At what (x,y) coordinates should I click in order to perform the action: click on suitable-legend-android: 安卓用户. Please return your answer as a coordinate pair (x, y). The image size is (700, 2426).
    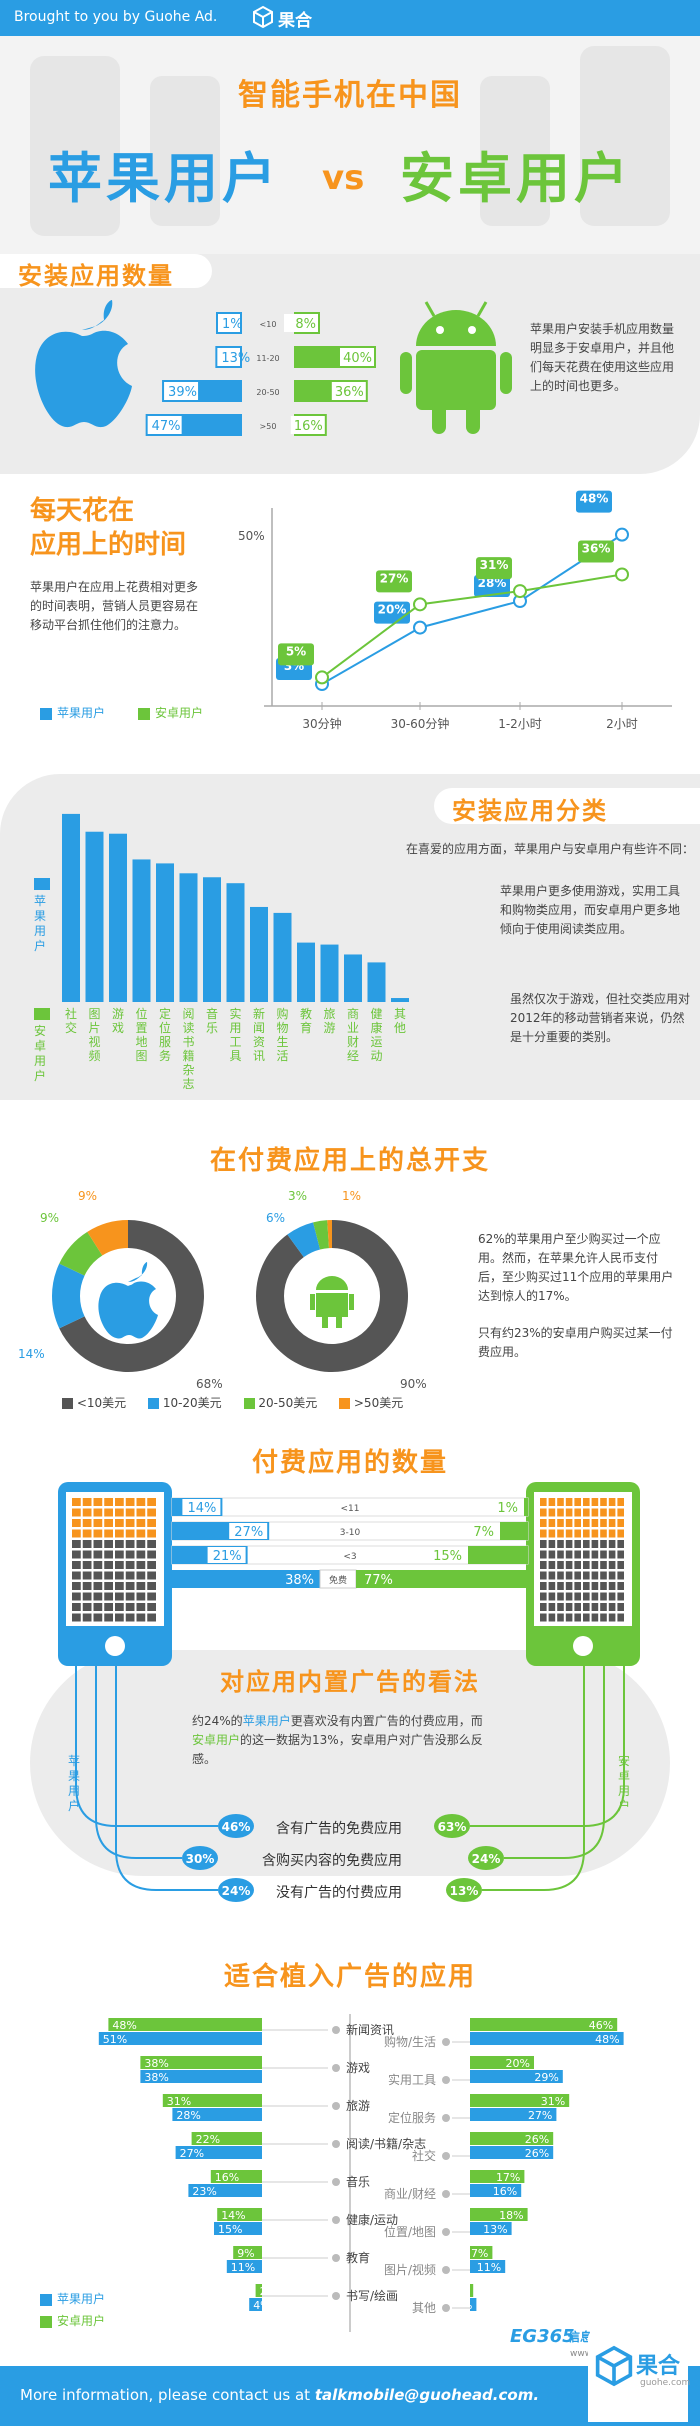
    Looking at the image, I should click on (72, 2320).